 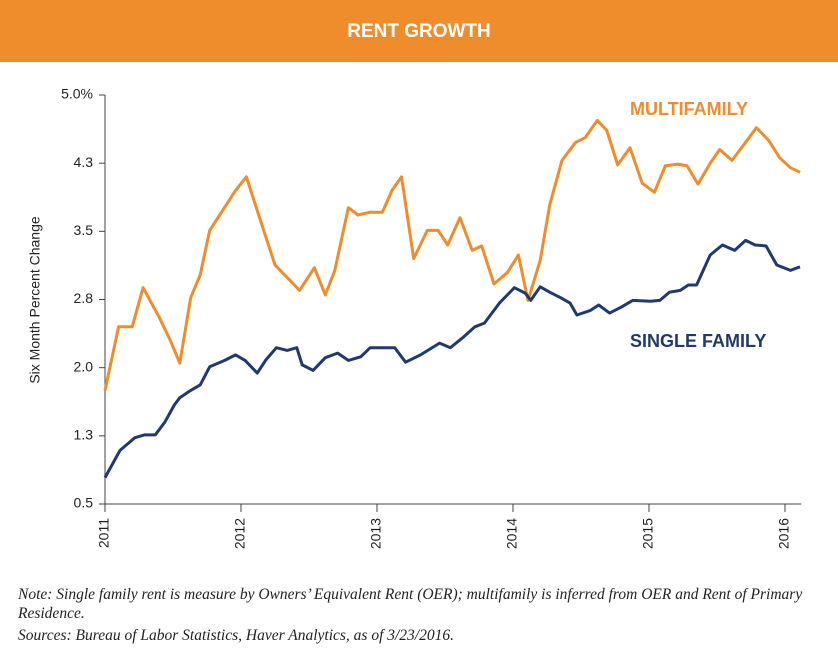 I want to click on y-tick-label: 3.5, so click(x=84, y=230).